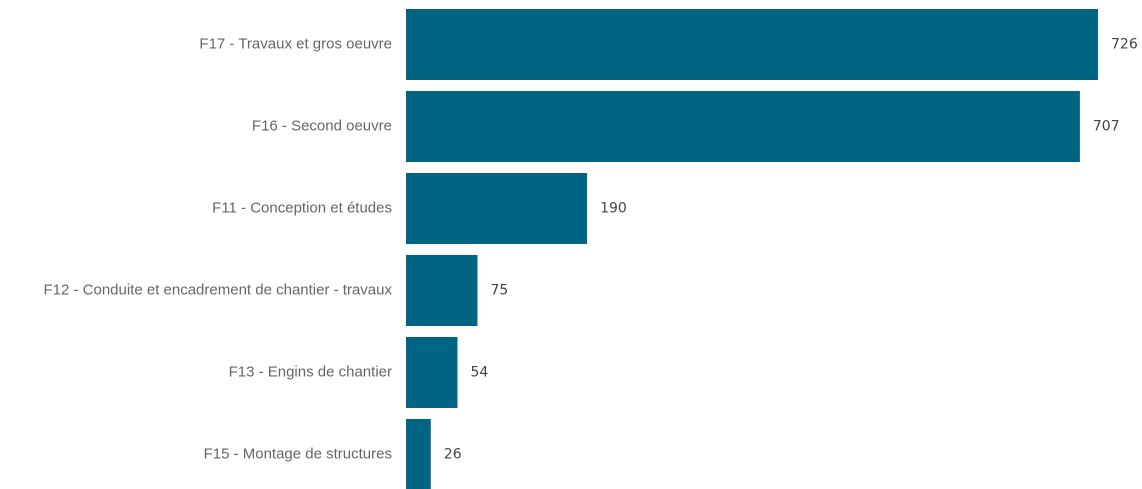 The image size is (1142, 489). What do you see at coordinates (613, 209) in the screenshot?
I see `value-label: 190` at bounding box center [613, 209].